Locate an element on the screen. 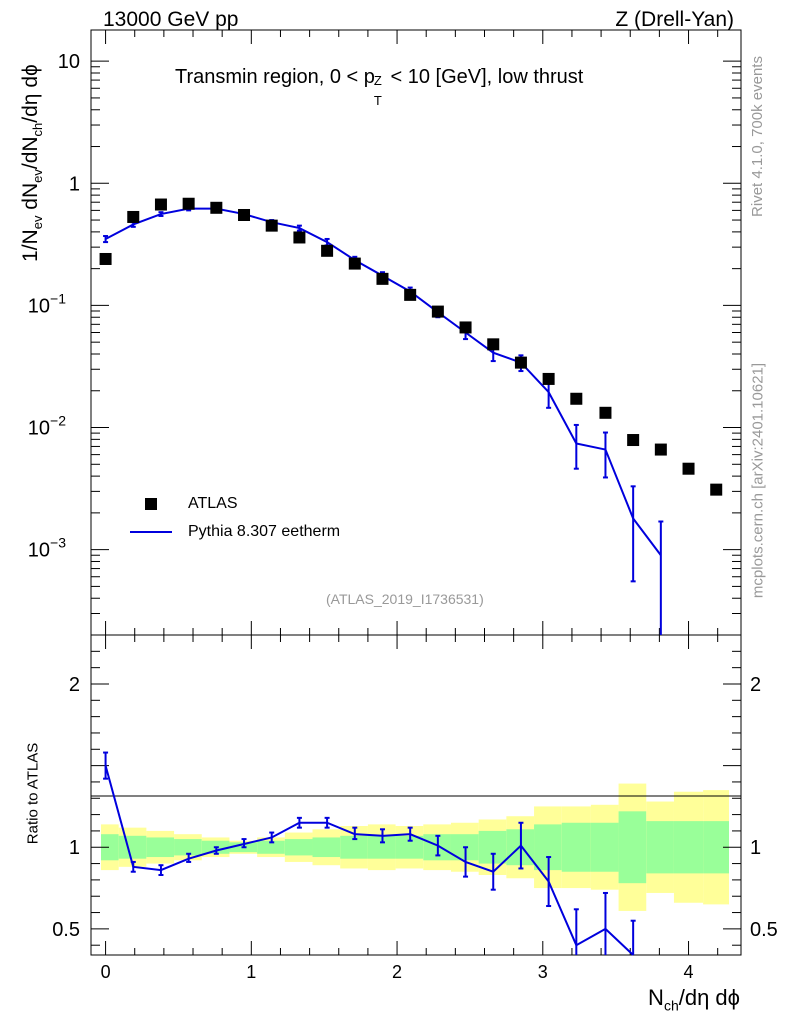  plot-title-post: < 10 [GeV], low thrust is located at coordinates (484, 77).